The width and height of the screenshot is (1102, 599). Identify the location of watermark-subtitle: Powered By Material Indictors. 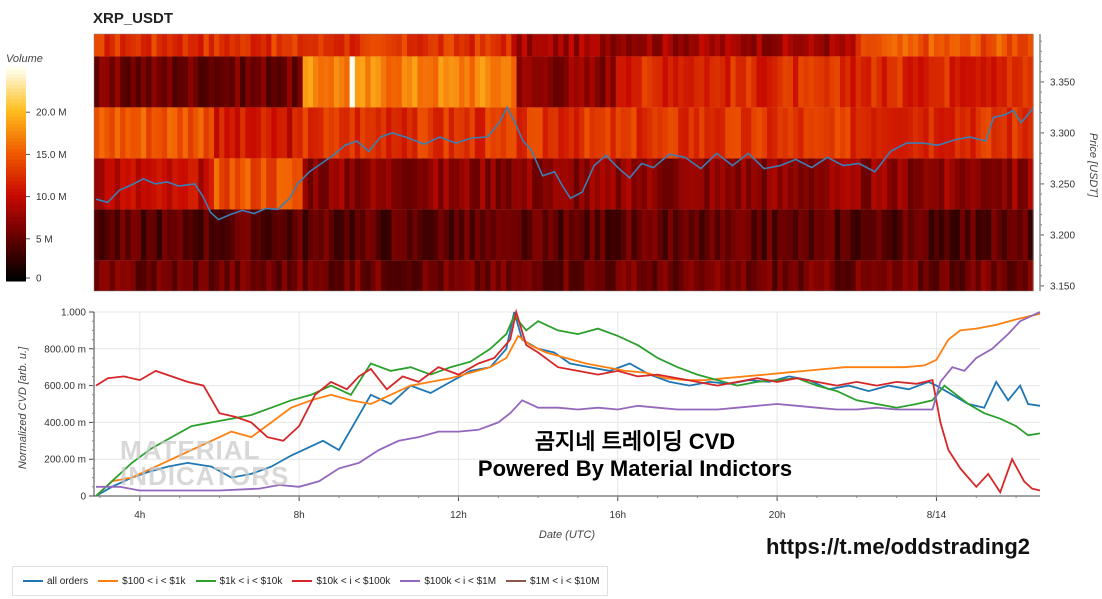
(635, 468).